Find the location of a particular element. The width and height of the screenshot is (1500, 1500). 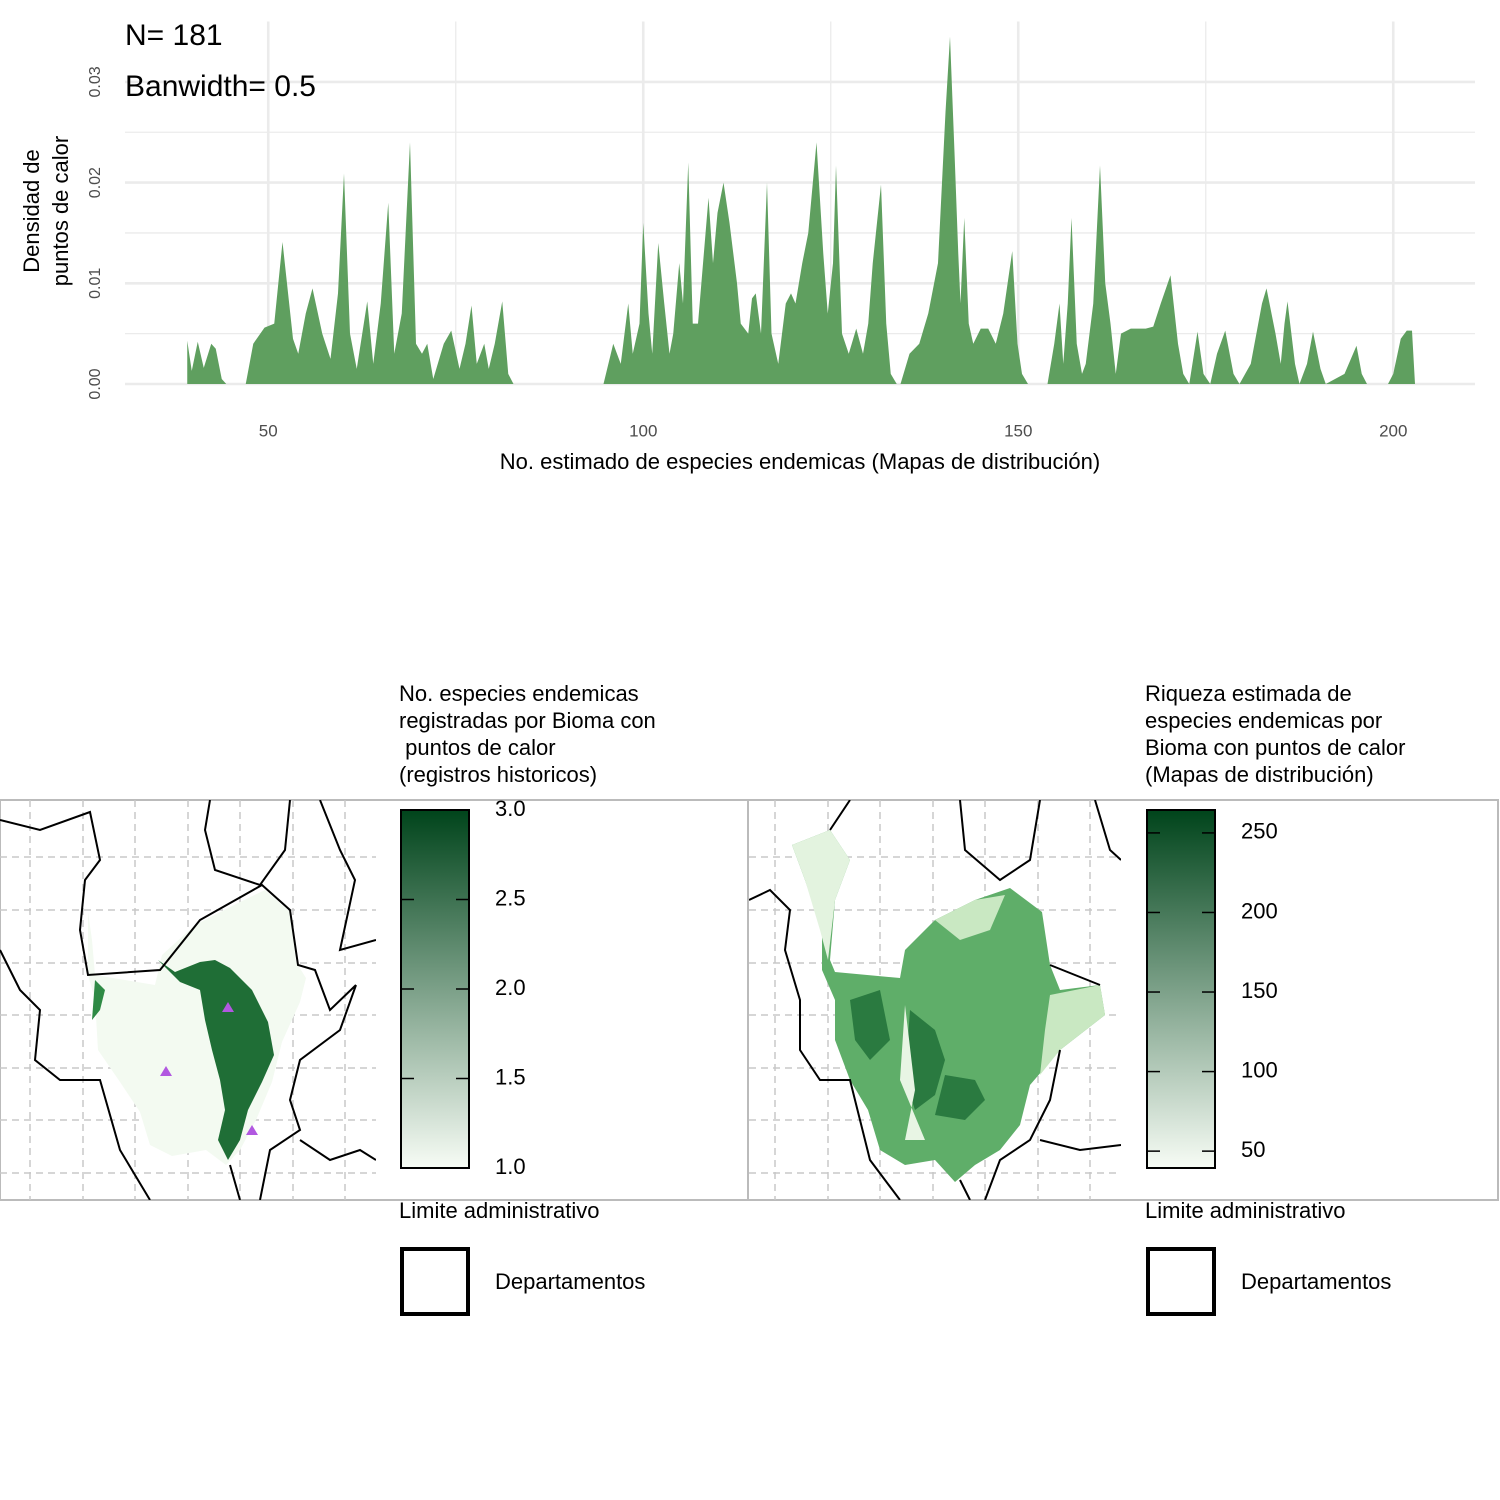

colorbar-label: 2.5 is located at coordinates (510, 897).